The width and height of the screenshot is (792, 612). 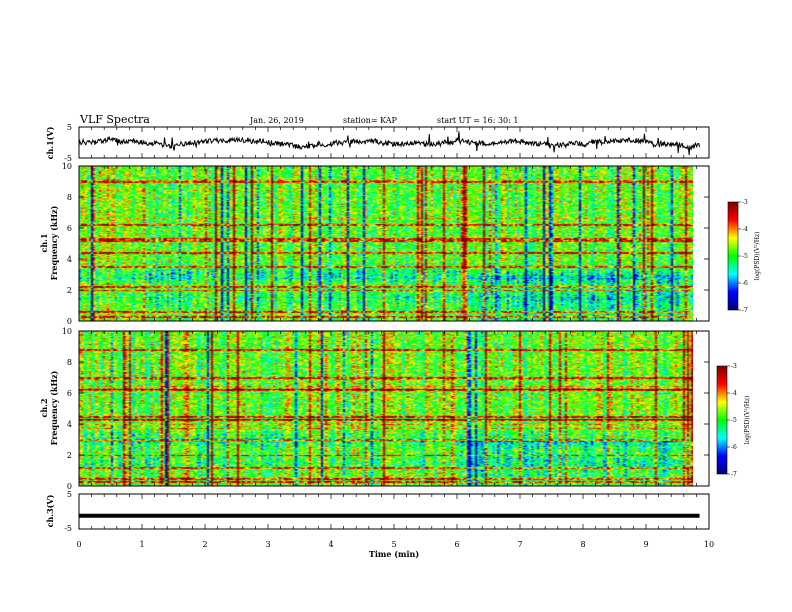 I want to click on ch1-voltage-panel: 5 -5 ch.1(V), so click(x=377, y=143).